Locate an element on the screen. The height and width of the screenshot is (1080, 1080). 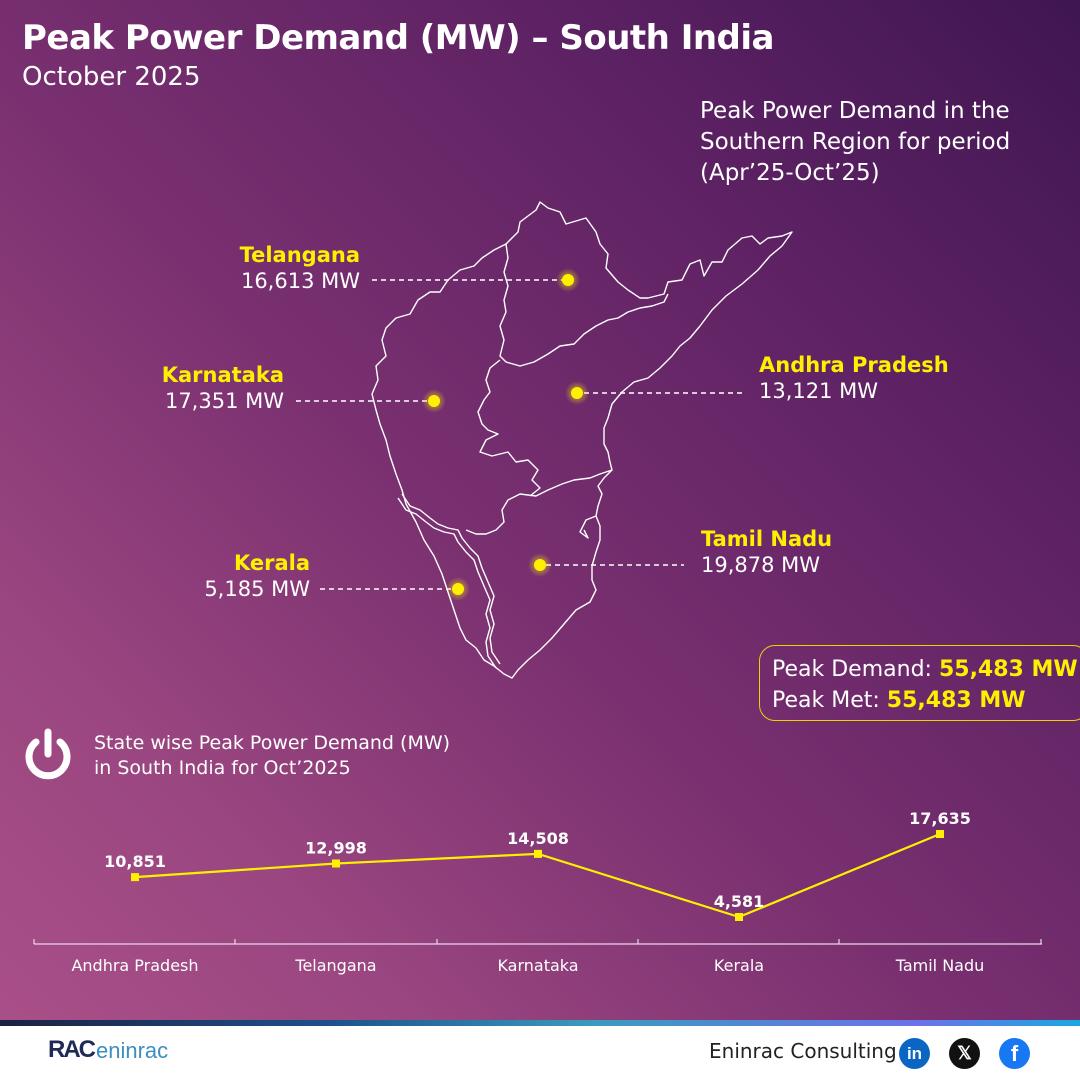
company-name: Eninrac Consulting is located at coordinates (803, 1051).